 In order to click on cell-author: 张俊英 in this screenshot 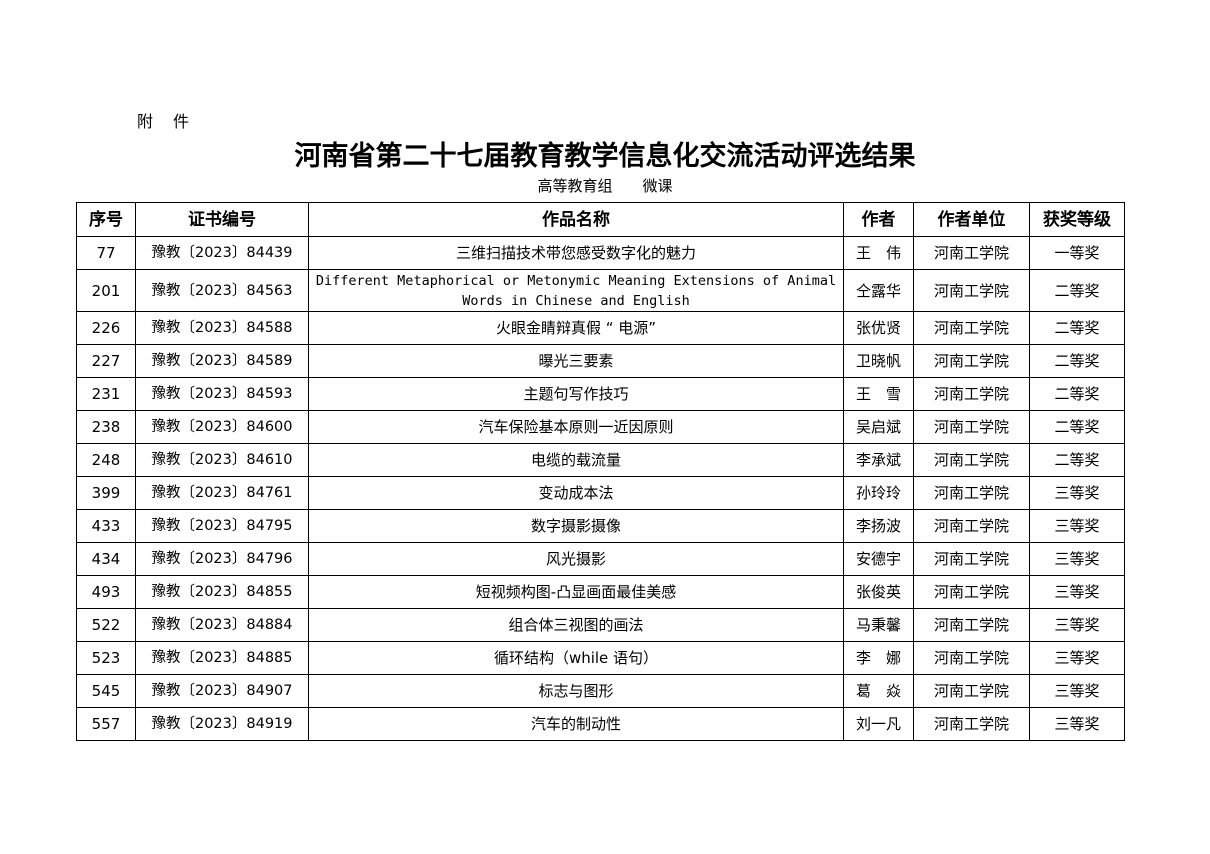, I will do `click(878, 592)`.